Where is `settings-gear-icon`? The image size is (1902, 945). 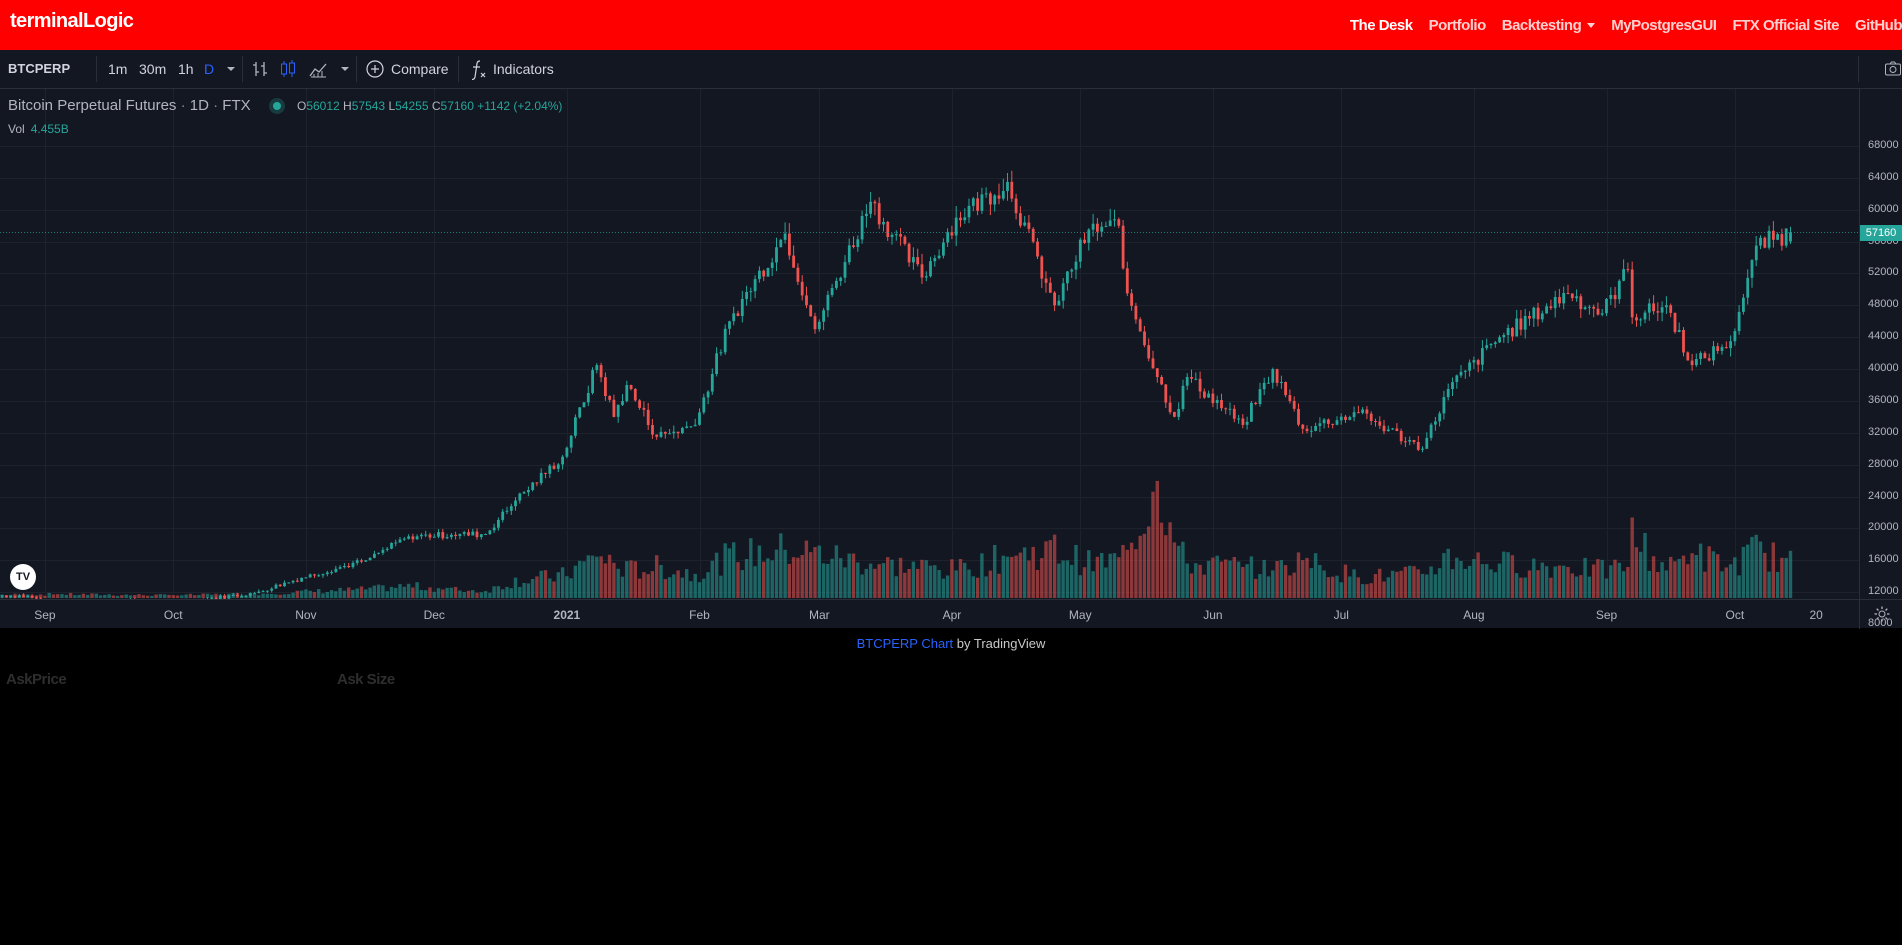
settings-gear-icon is located at coordinates (1882, 616).